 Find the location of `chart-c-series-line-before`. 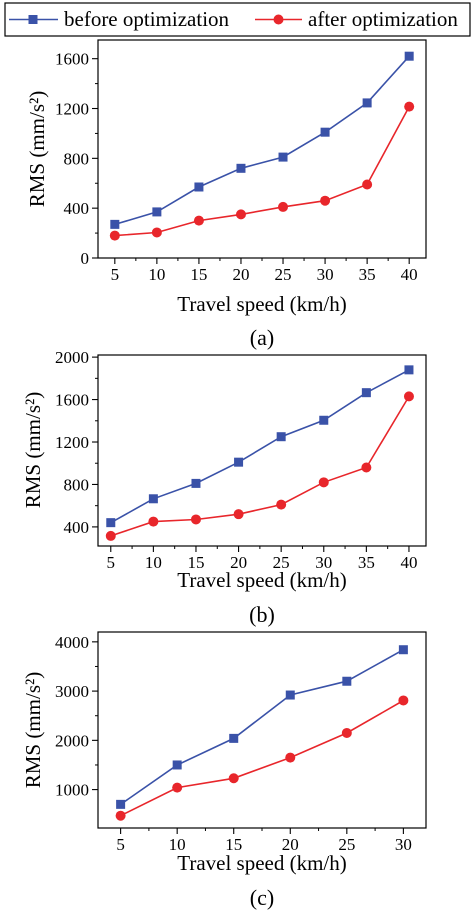

chart-c-series-line-before is located at coordinates (262, 727).